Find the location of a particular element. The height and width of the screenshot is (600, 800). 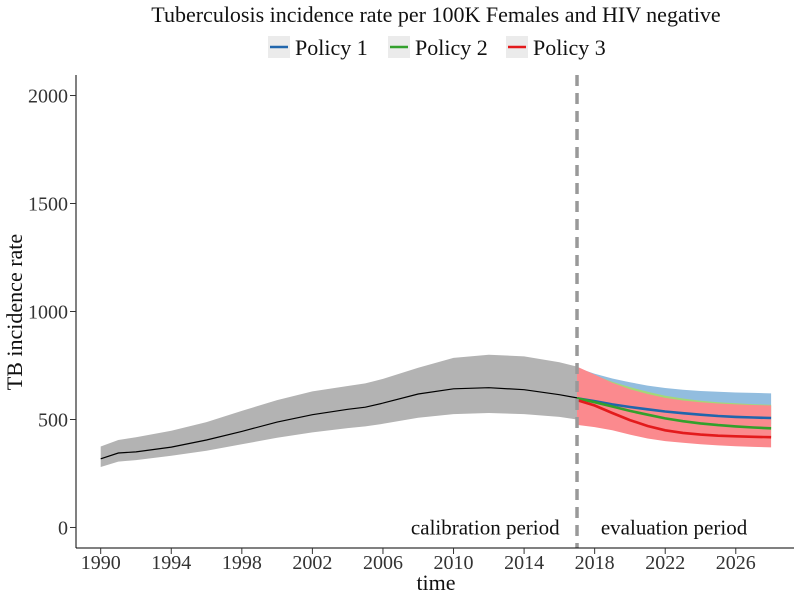

annotations: calibration period evaluation period is located at coordinates (579, 527).